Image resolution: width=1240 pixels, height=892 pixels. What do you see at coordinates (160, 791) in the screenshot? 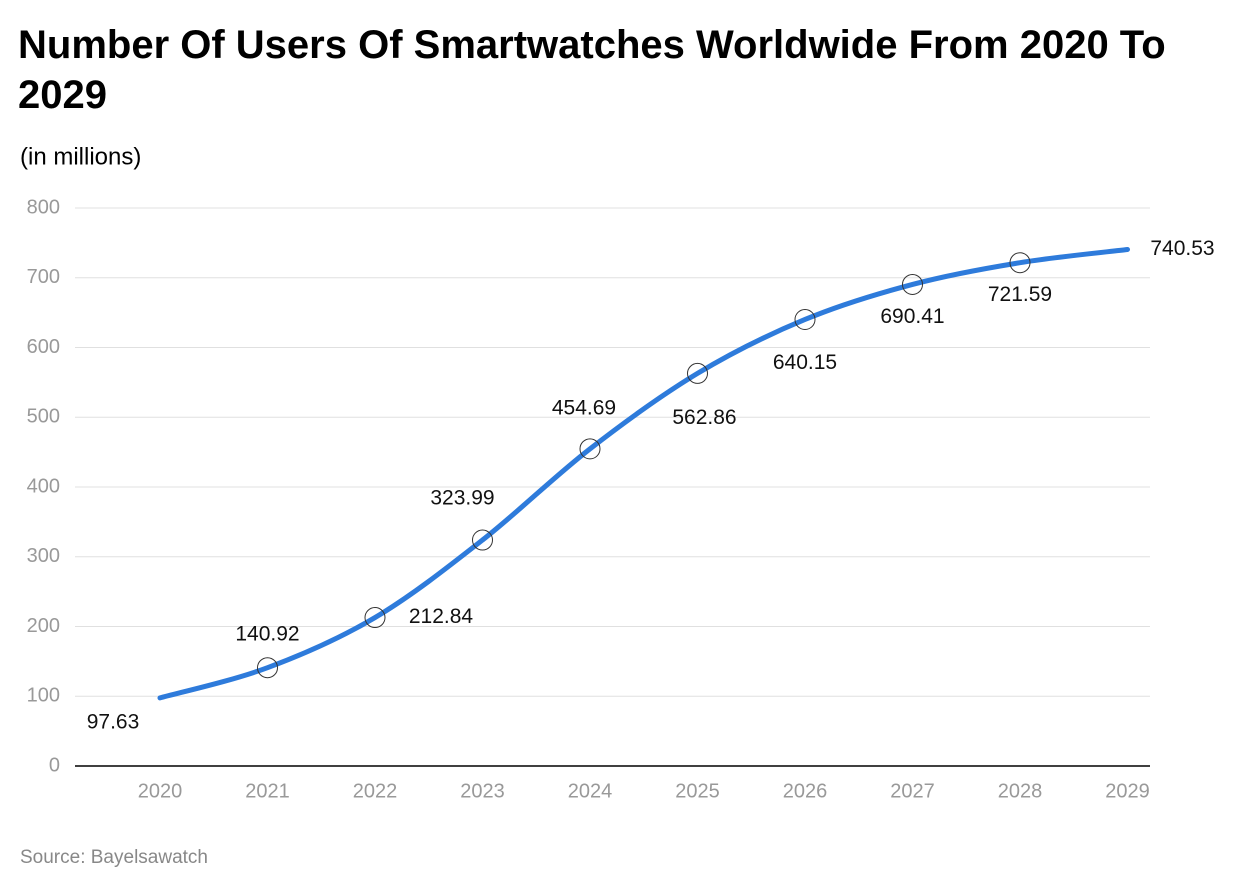
I see `x-tick-label: 2020` at bounding box center [160, 791].